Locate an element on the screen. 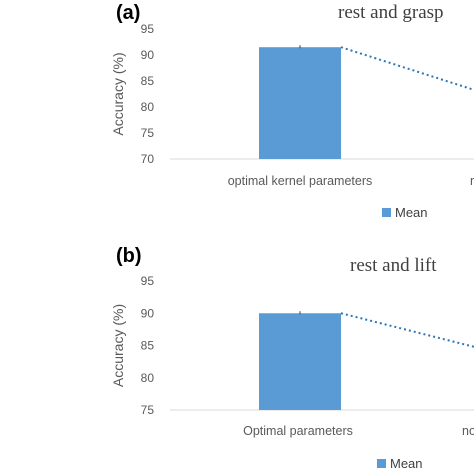  x-tick-label: Optimal parameters is located at coordinates (298, 431).